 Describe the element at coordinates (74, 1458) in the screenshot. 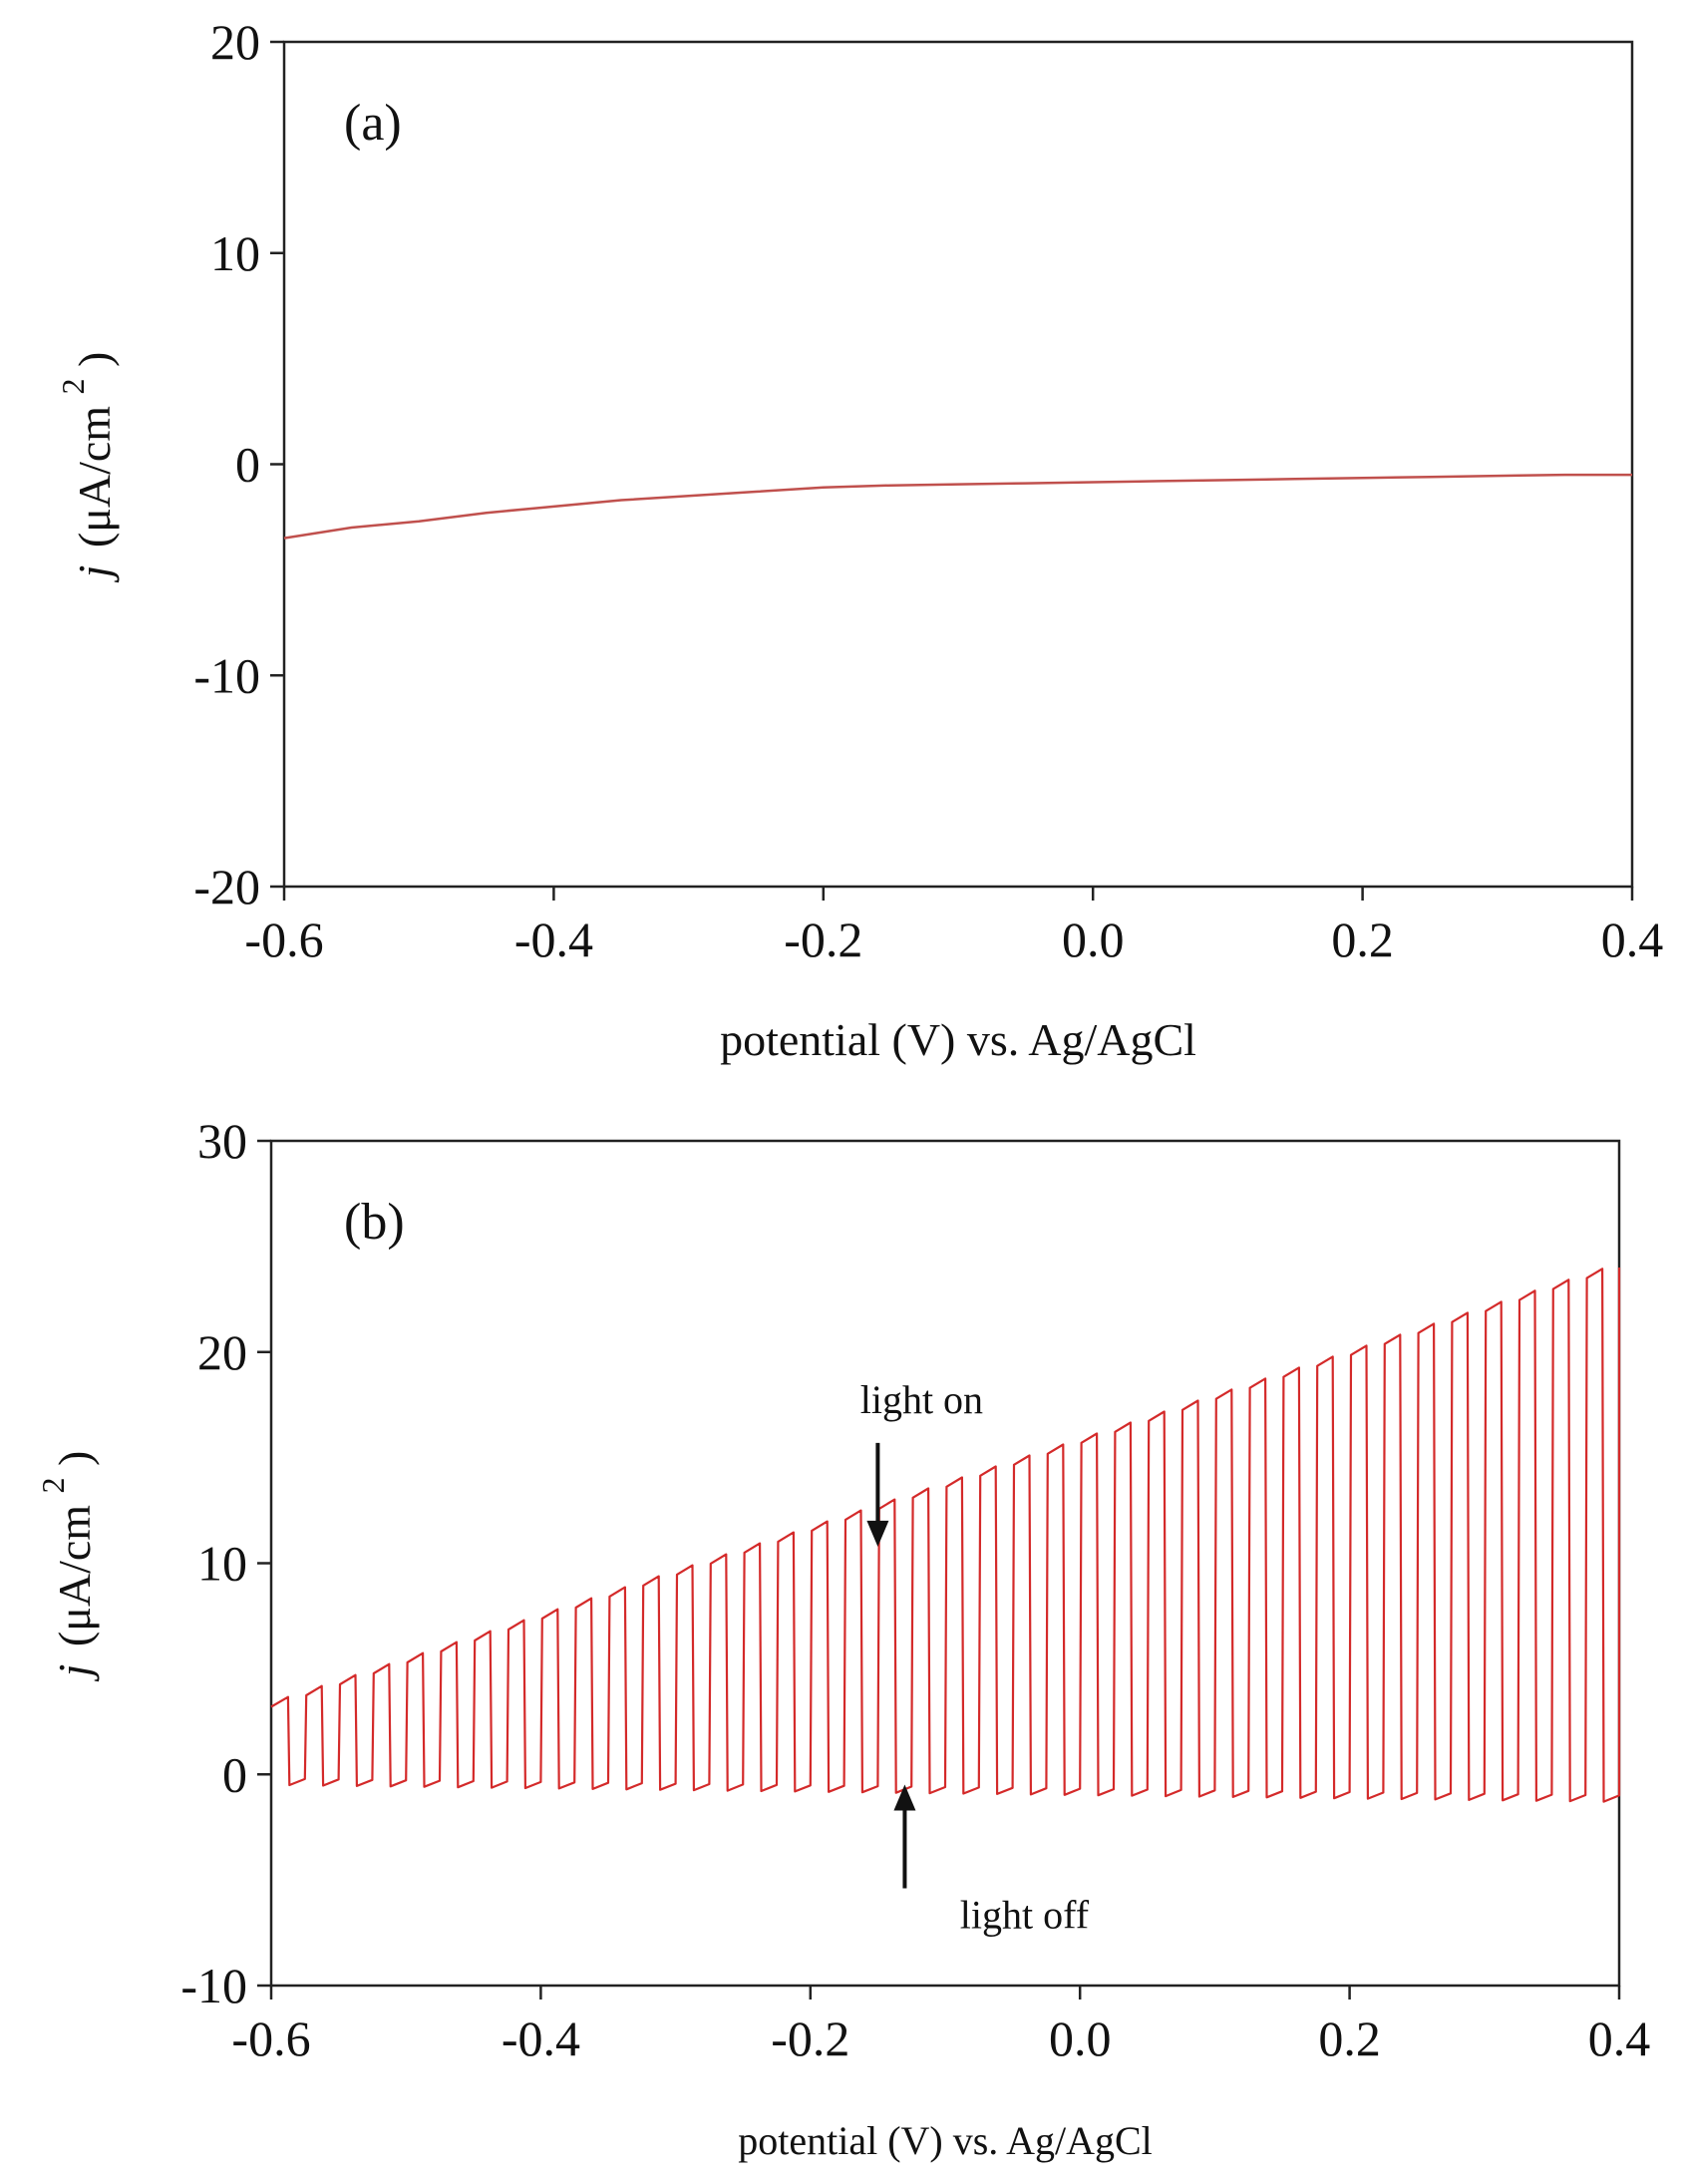

I see `y-axis-title-close-b: )` at that location.